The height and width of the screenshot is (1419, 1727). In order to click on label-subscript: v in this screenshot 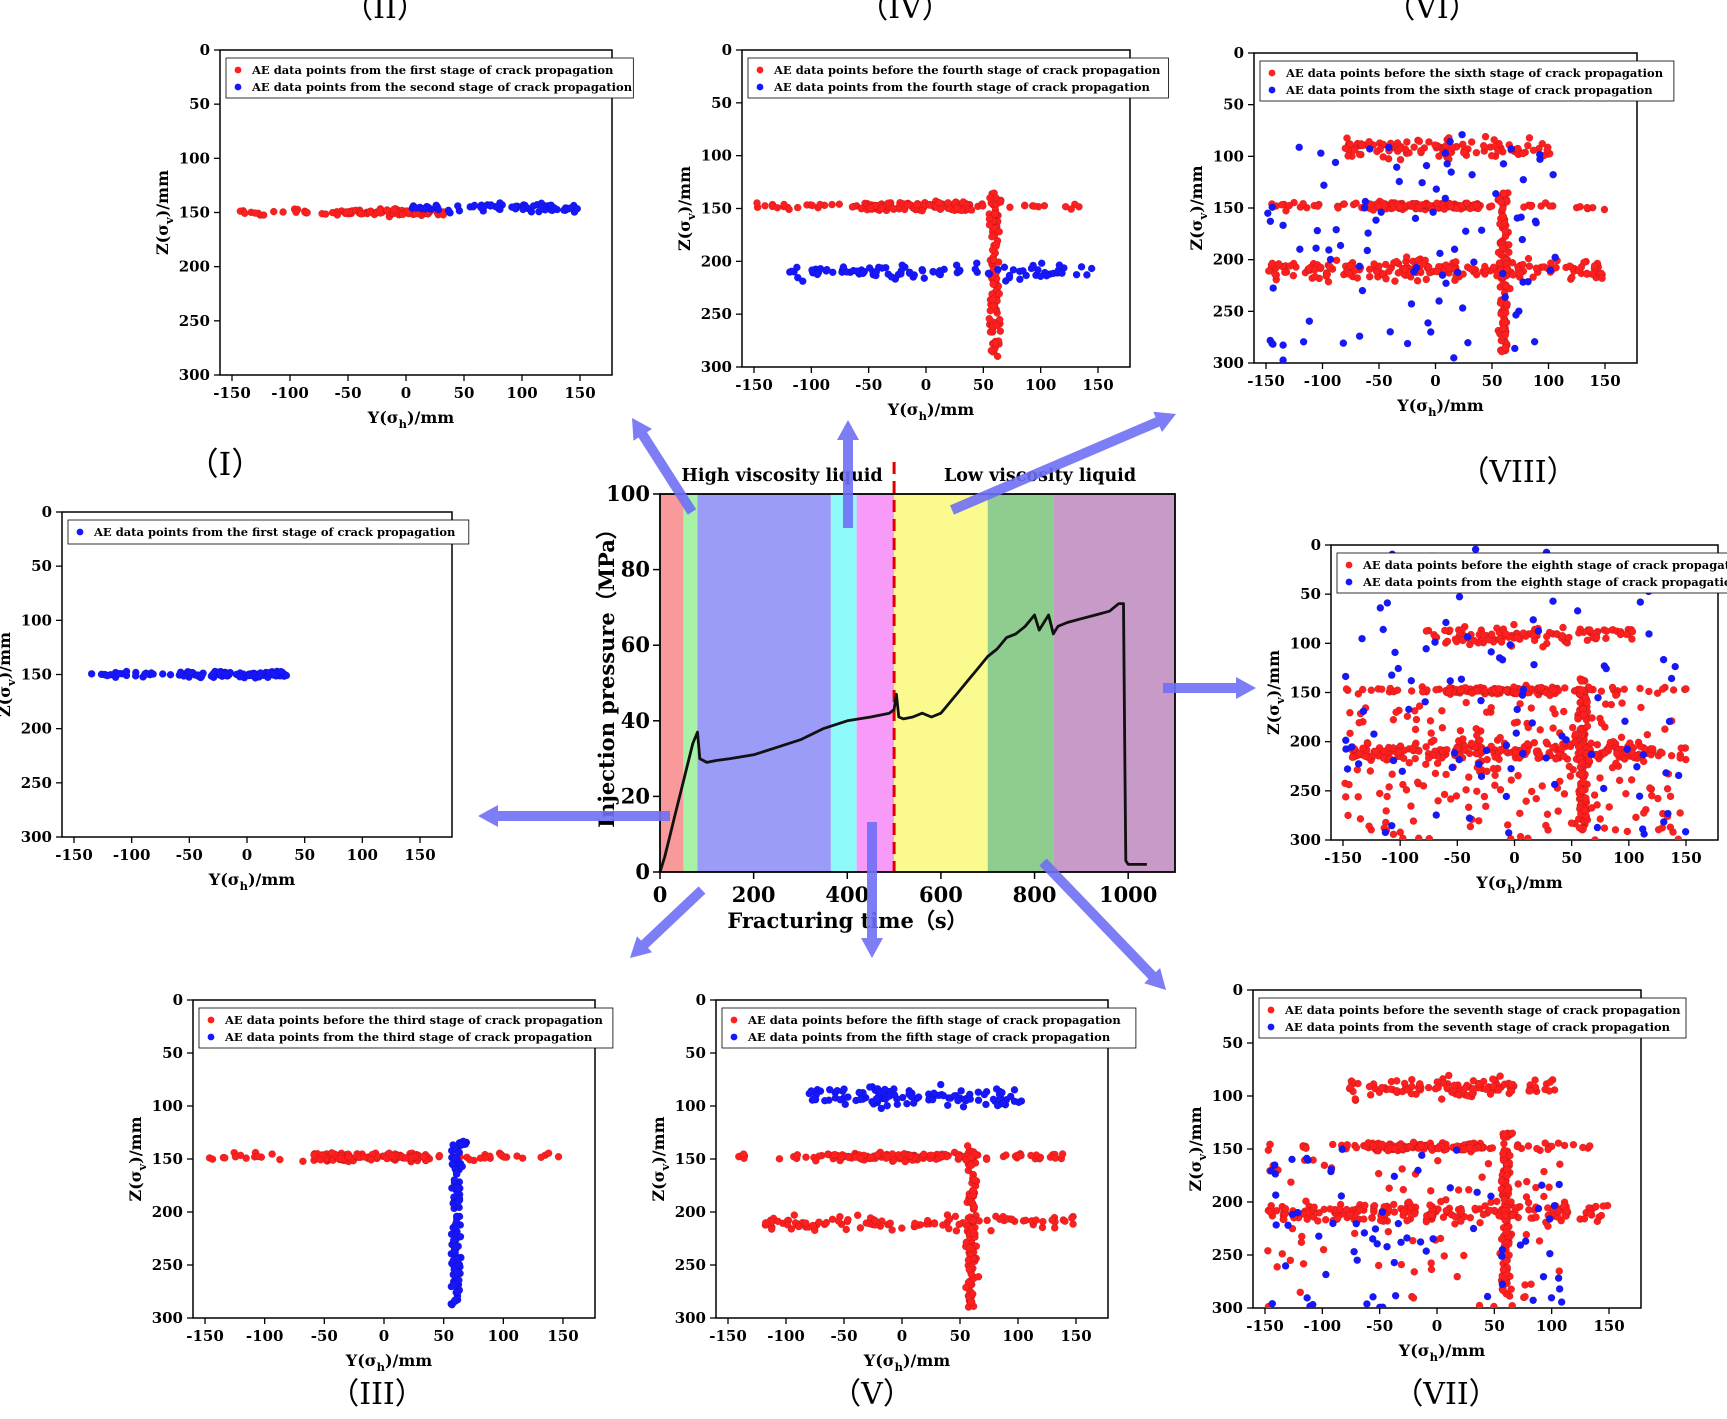, I will do `click(169, 221)`.